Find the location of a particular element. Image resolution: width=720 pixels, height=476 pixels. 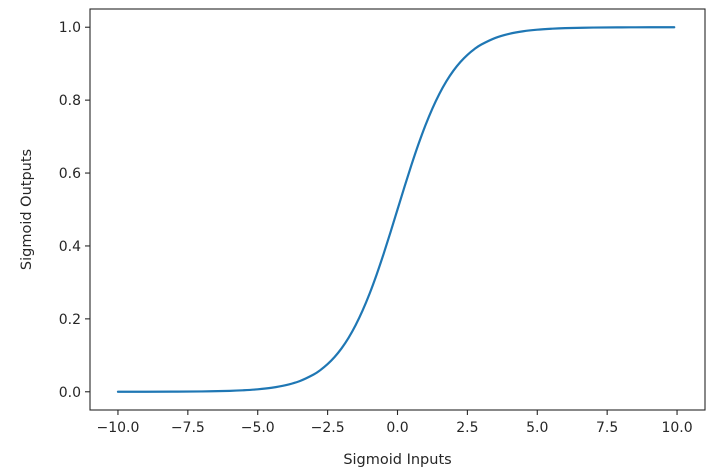

y-tick-label: 0.2 is located at coordinates (70, 320).